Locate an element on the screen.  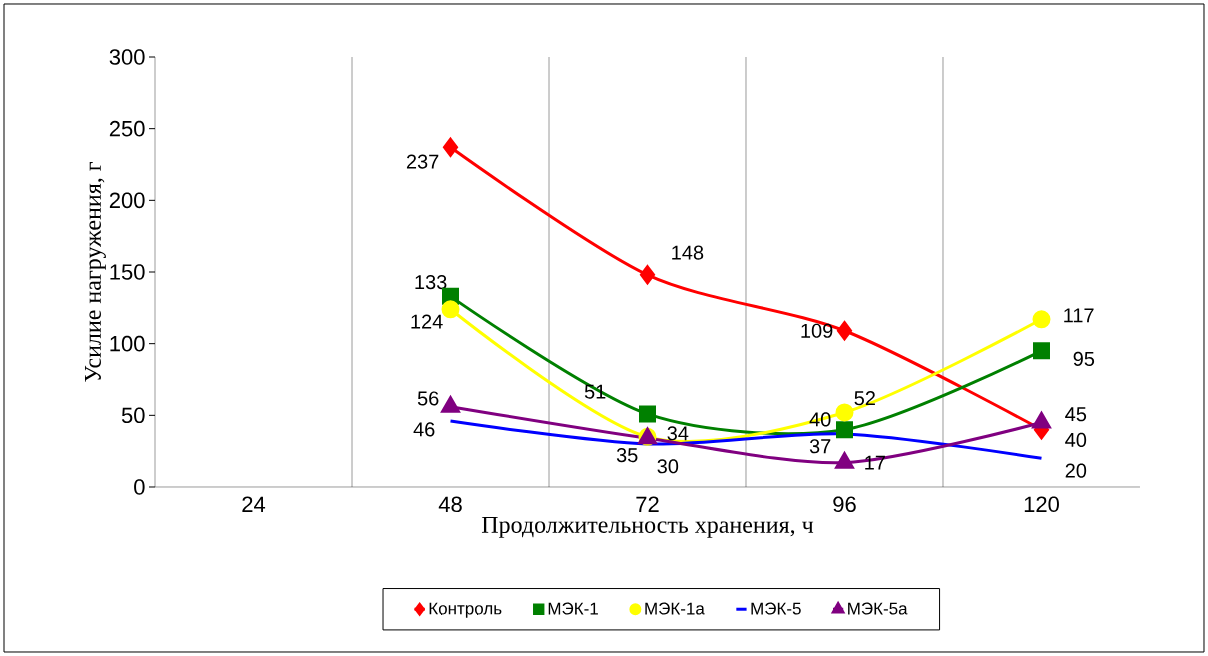
legend-label: МЭК-1 is located at coordinates (573, 608).